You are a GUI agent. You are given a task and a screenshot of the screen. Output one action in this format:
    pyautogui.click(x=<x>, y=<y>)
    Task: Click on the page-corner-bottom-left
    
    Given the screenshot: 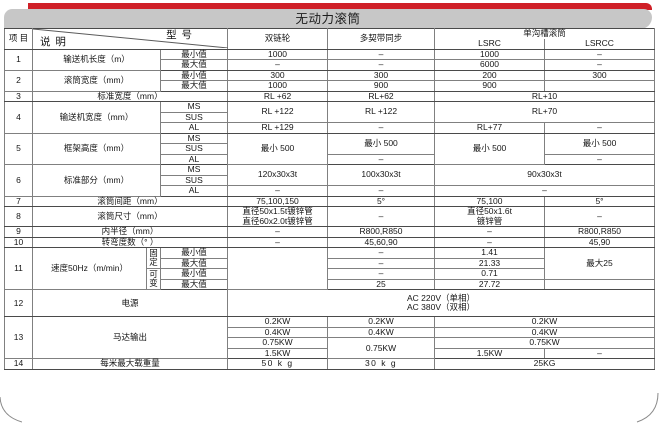 What is the action you would take?
    pyautogui.click(x=11, y=409)
    